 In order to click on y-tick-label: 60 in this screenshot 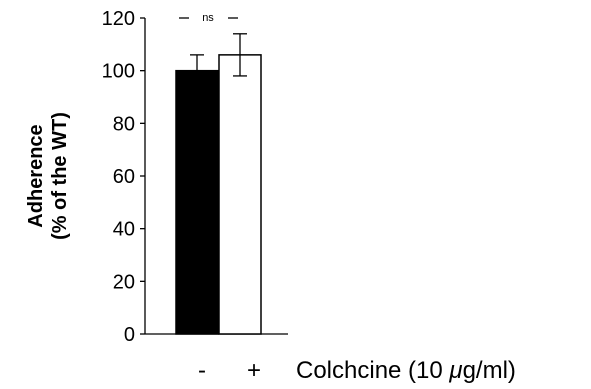, I will do `click(124, 177)`.